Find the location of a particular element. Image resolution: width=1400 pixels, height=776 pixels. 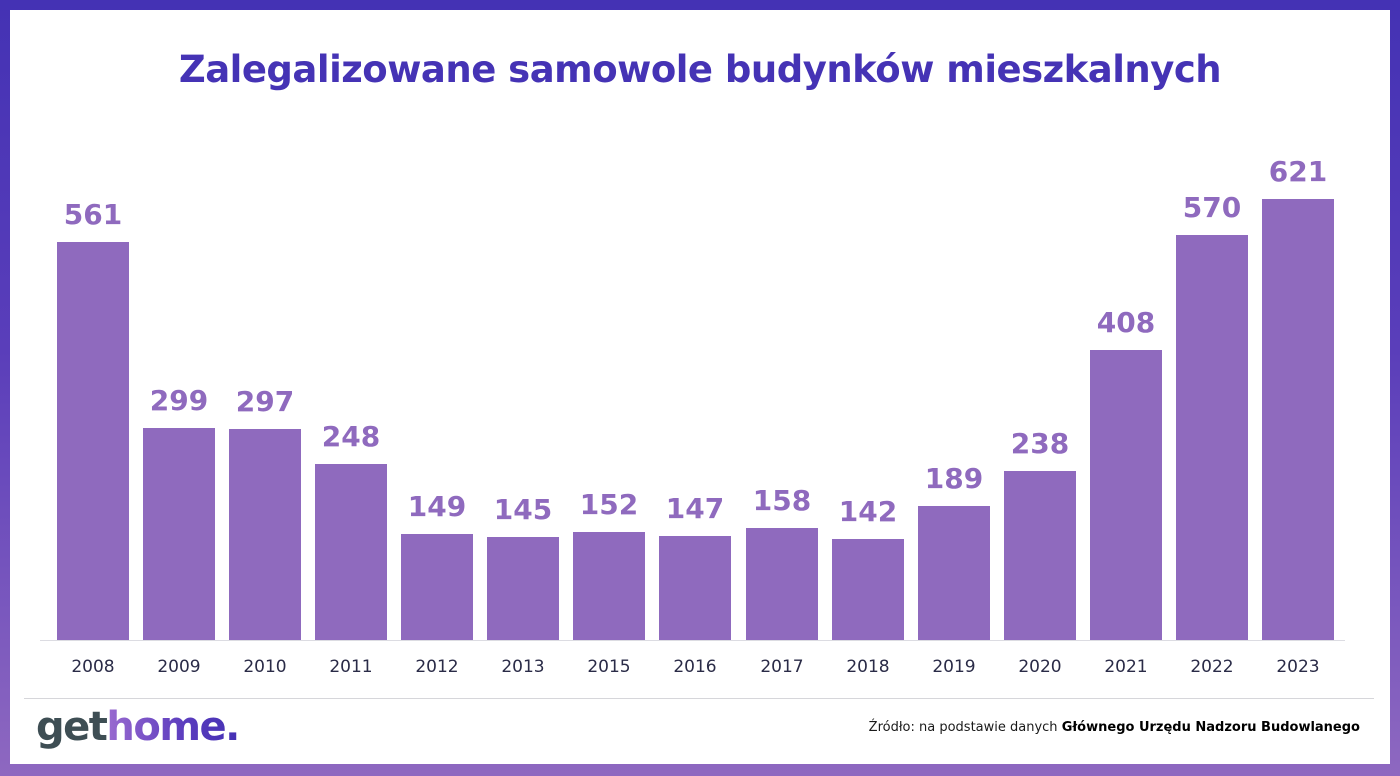

bar-2012 is located at coordinates (437, 587).